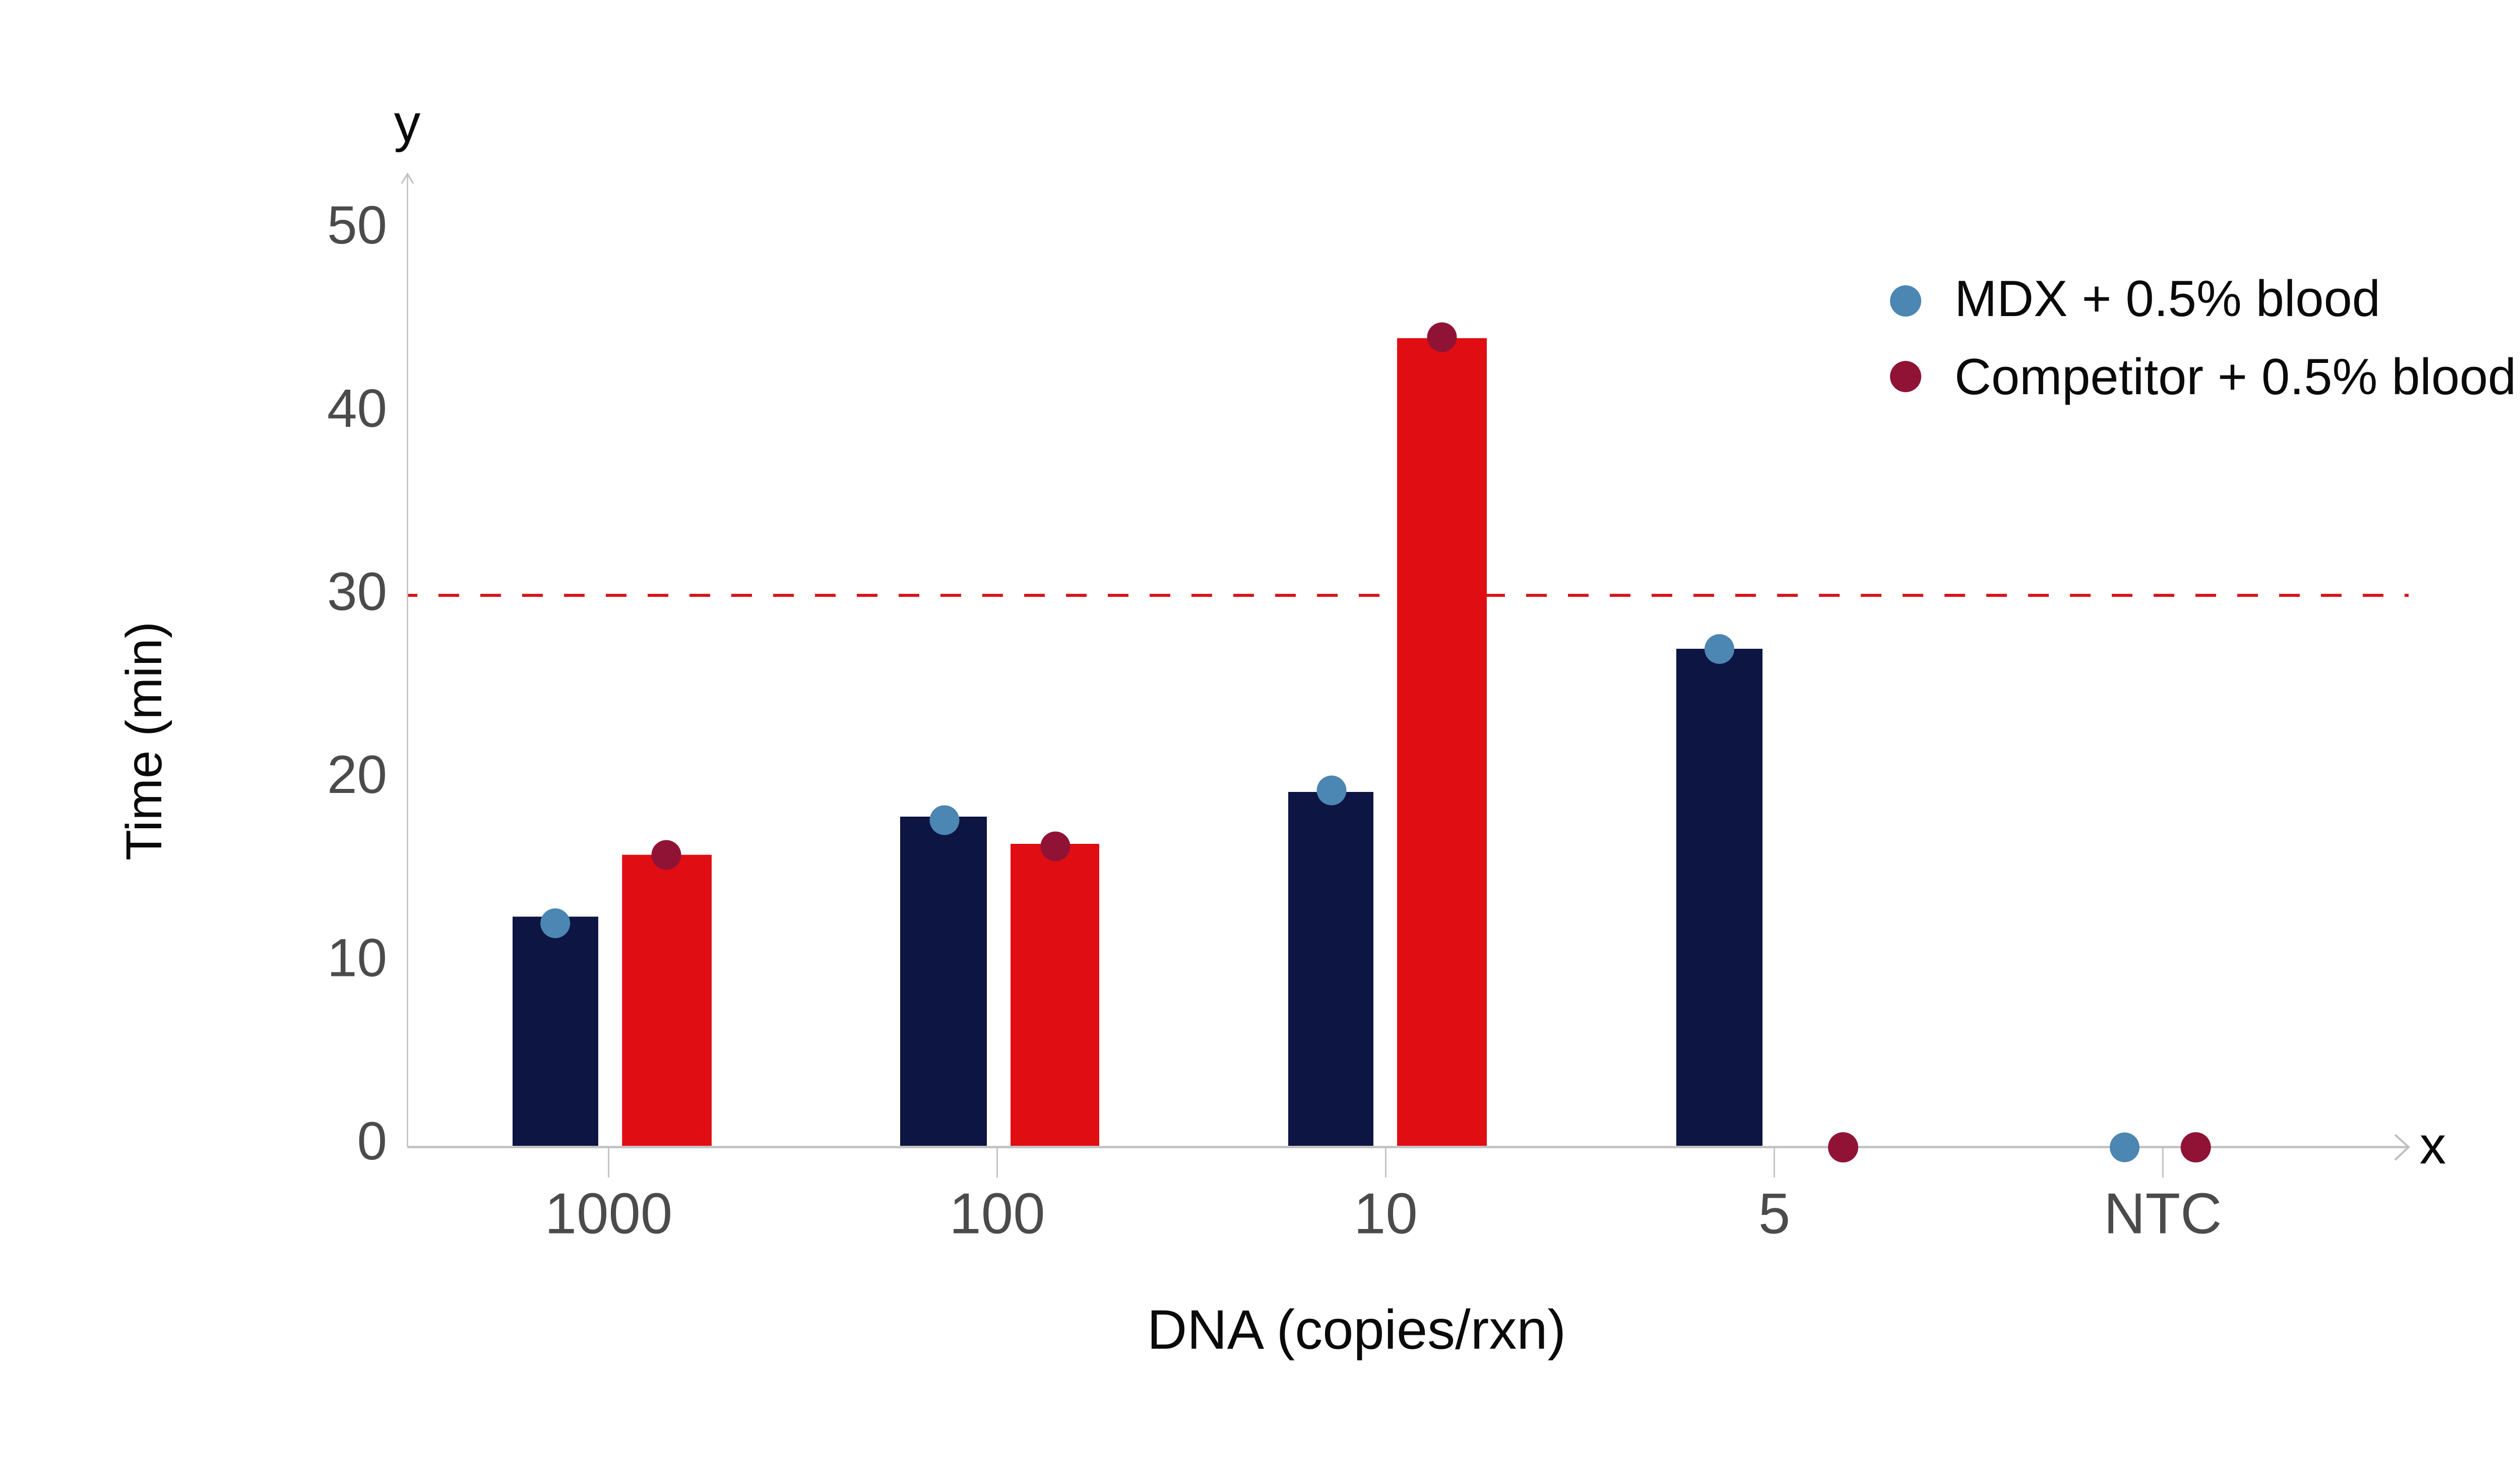 This screenshot has width=2520, height=1477. What do you see at coordinates (407, 123) in the screenshot?
I see `svg-text: y` at bounding box center [407, 123].